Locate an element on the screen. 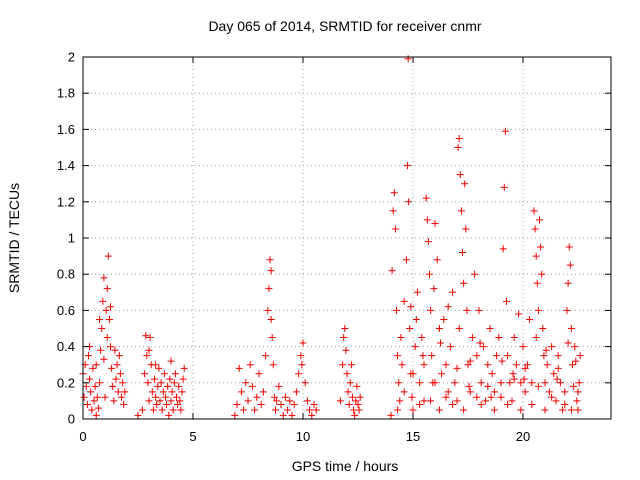 Image resolution: width=640 pixels, height=480 pixels. y-tick-label: 2 is located at coordinates (71, 57).